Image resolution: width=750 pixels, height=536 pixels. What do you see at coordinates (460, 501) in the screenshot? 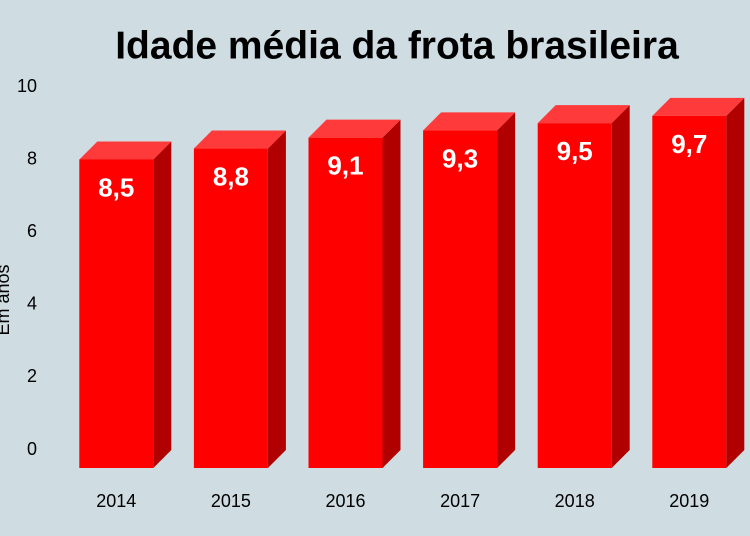
I see `x-tick-label: 2017` at bounding box center [460, 501].